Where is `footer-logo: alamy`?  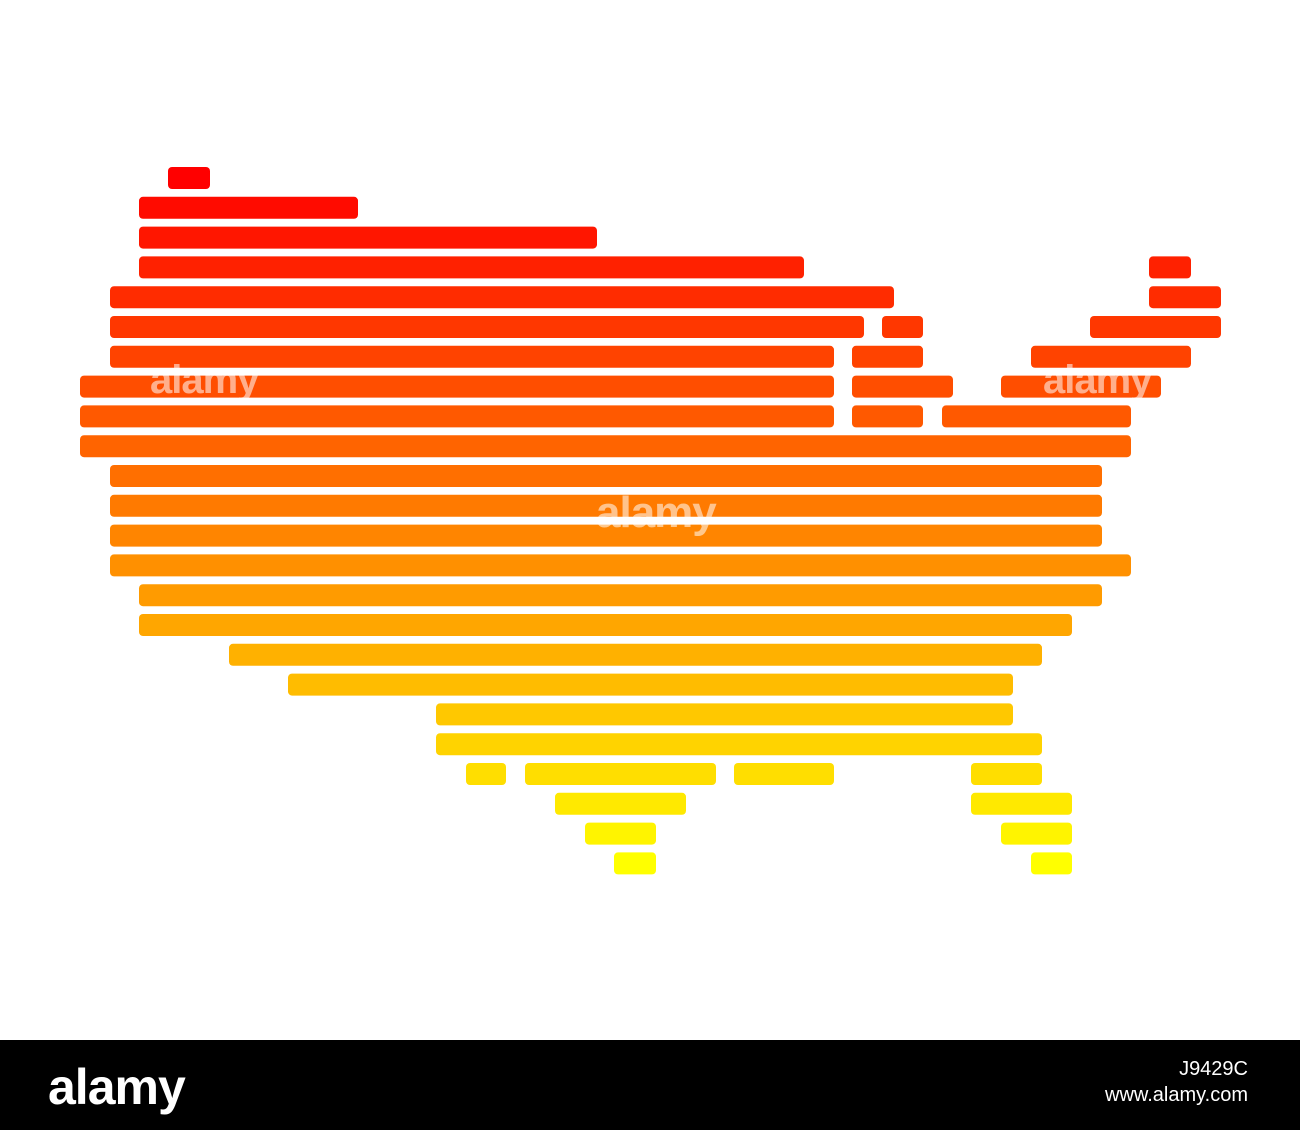
footer-logo: alamy is located at coordinates (117, 1087).